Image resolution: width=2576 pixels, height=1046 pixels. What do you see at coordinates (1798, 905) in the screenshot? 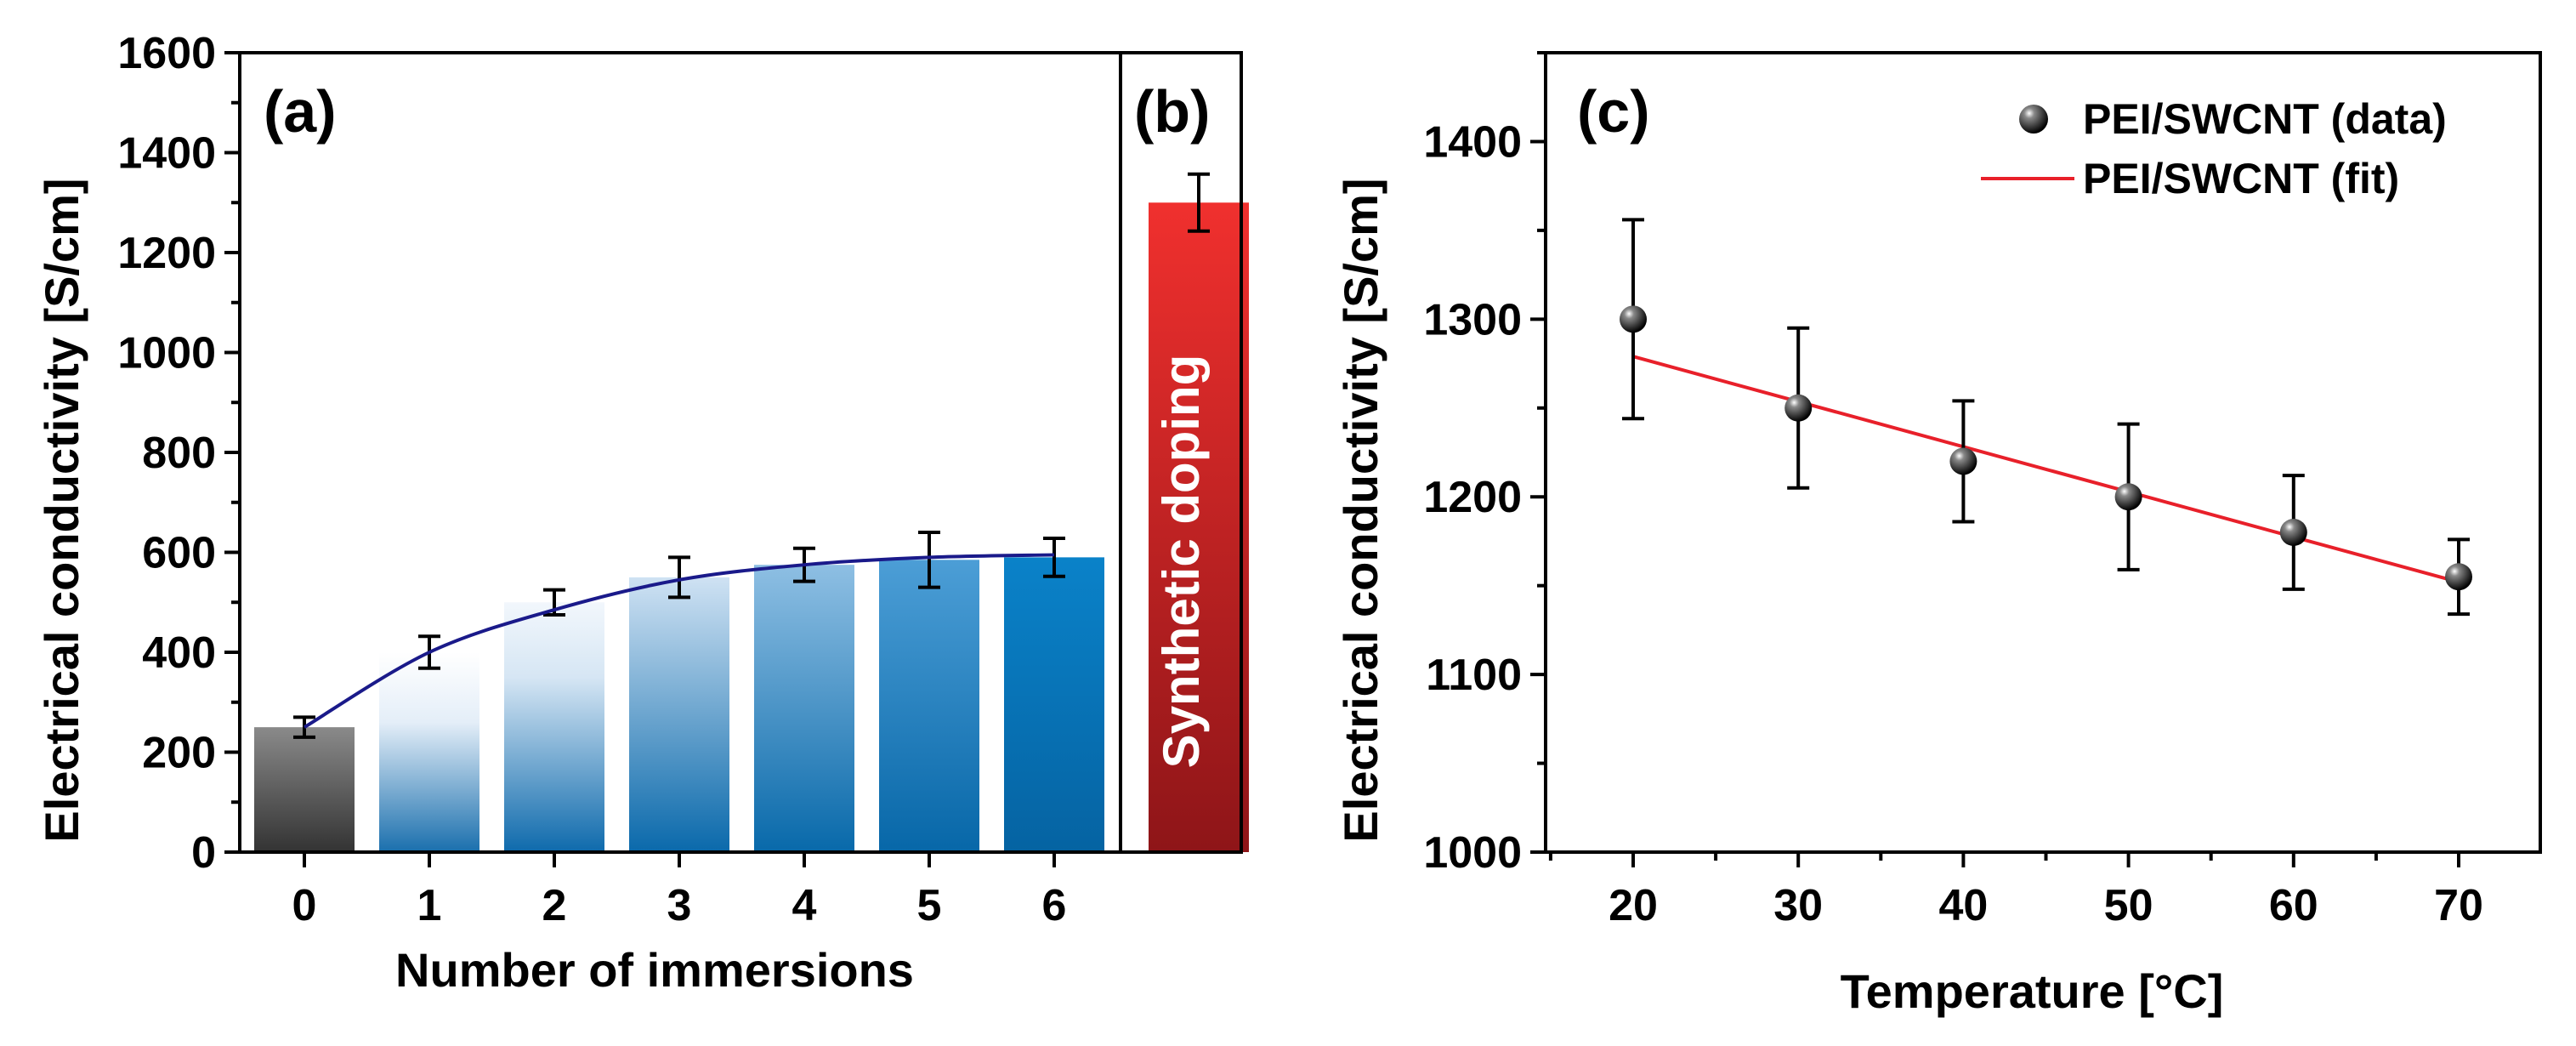
I see `c-x-tick-label-30: 30` at bounding box center [1798, 905].